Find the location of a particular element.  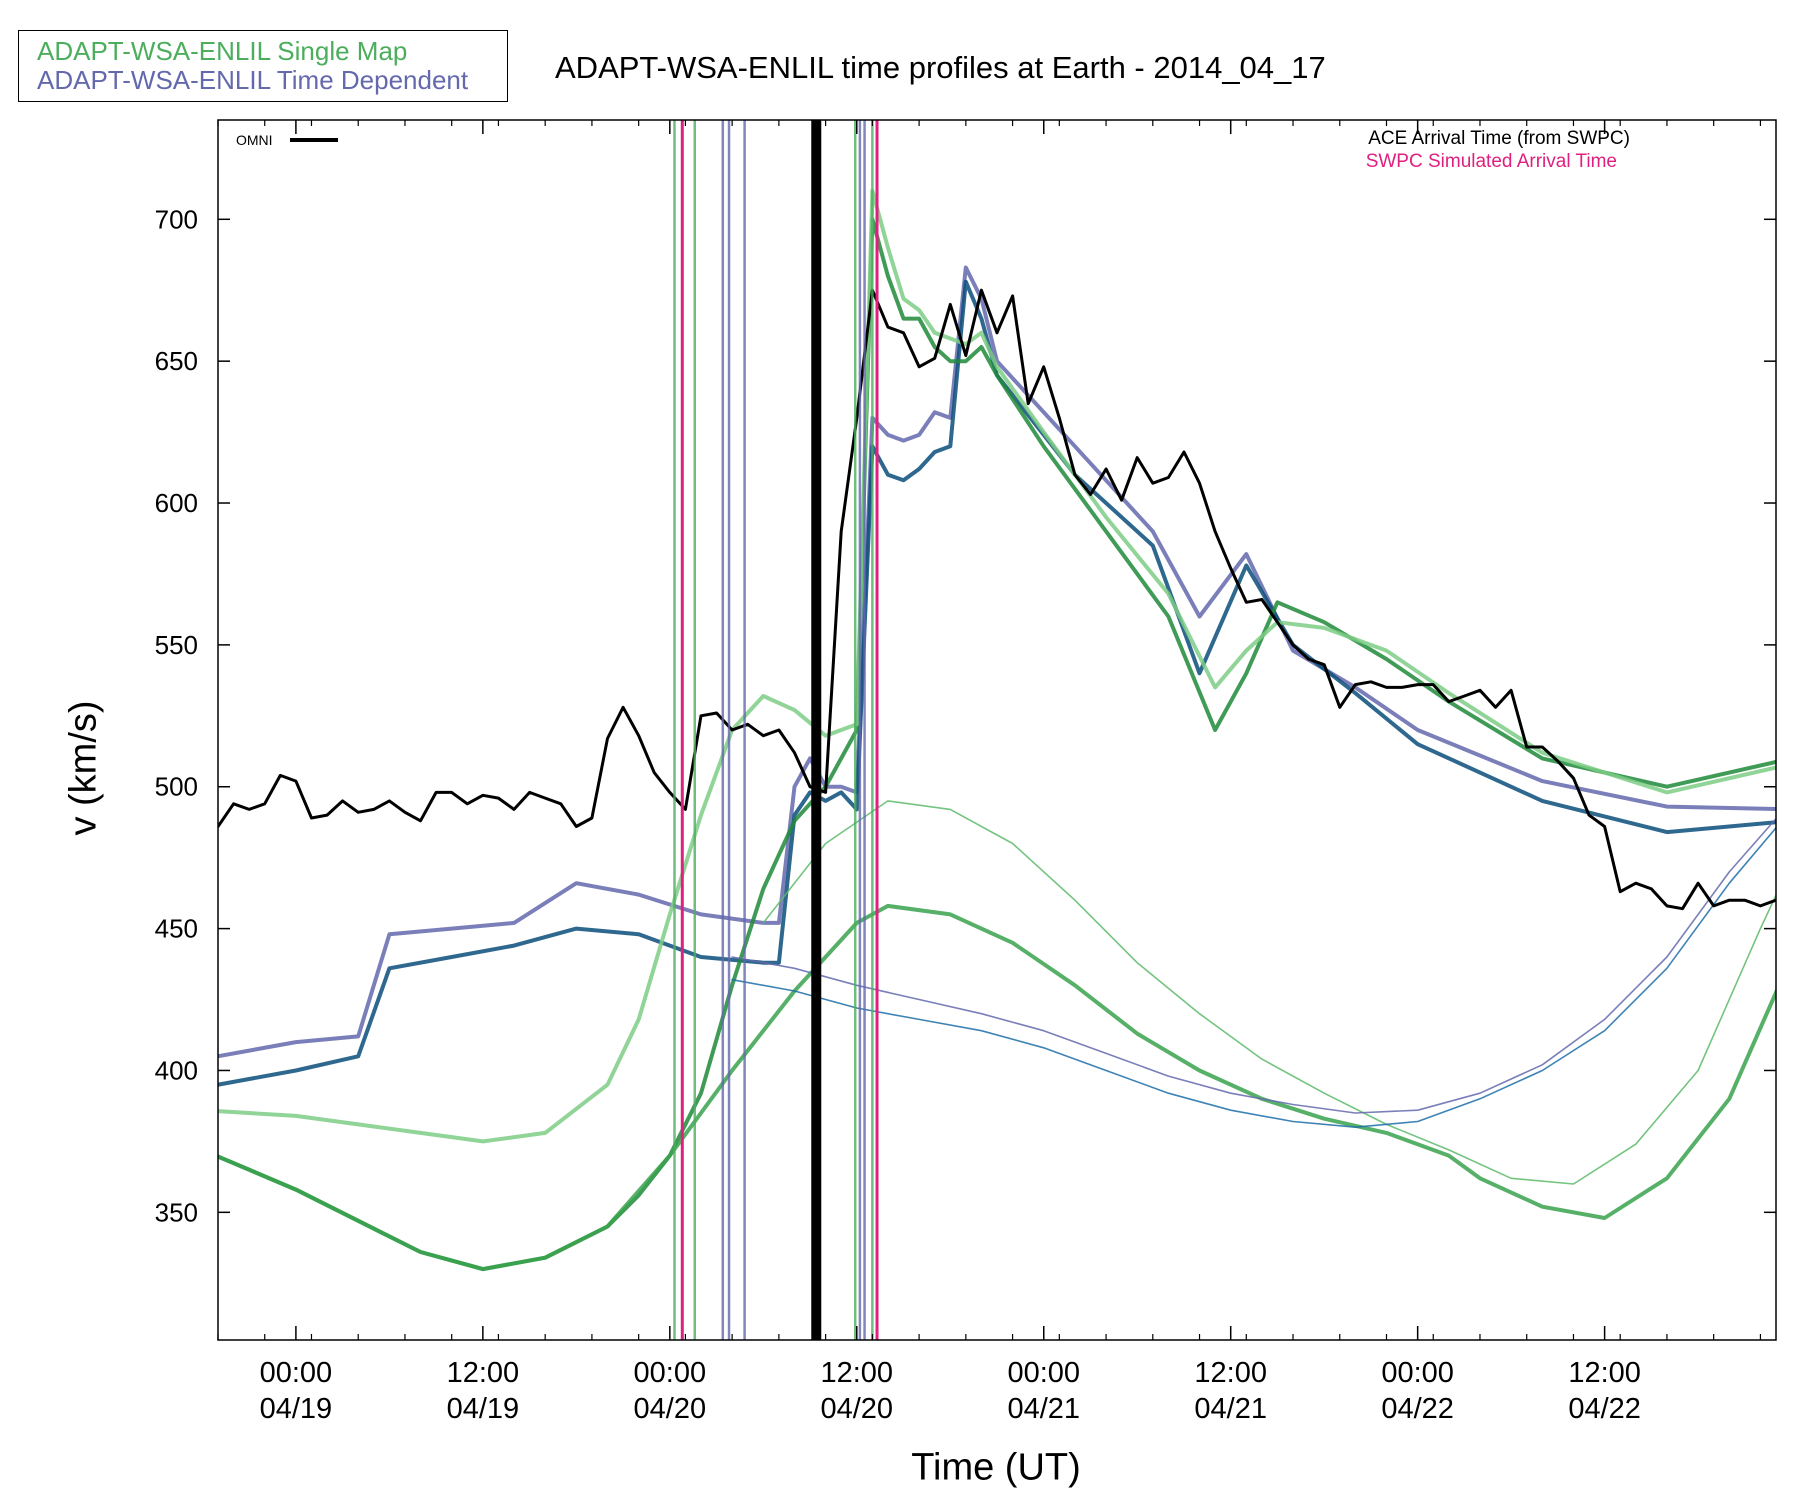

y-tick-label: 350 is located at coordinates (176, 1212).